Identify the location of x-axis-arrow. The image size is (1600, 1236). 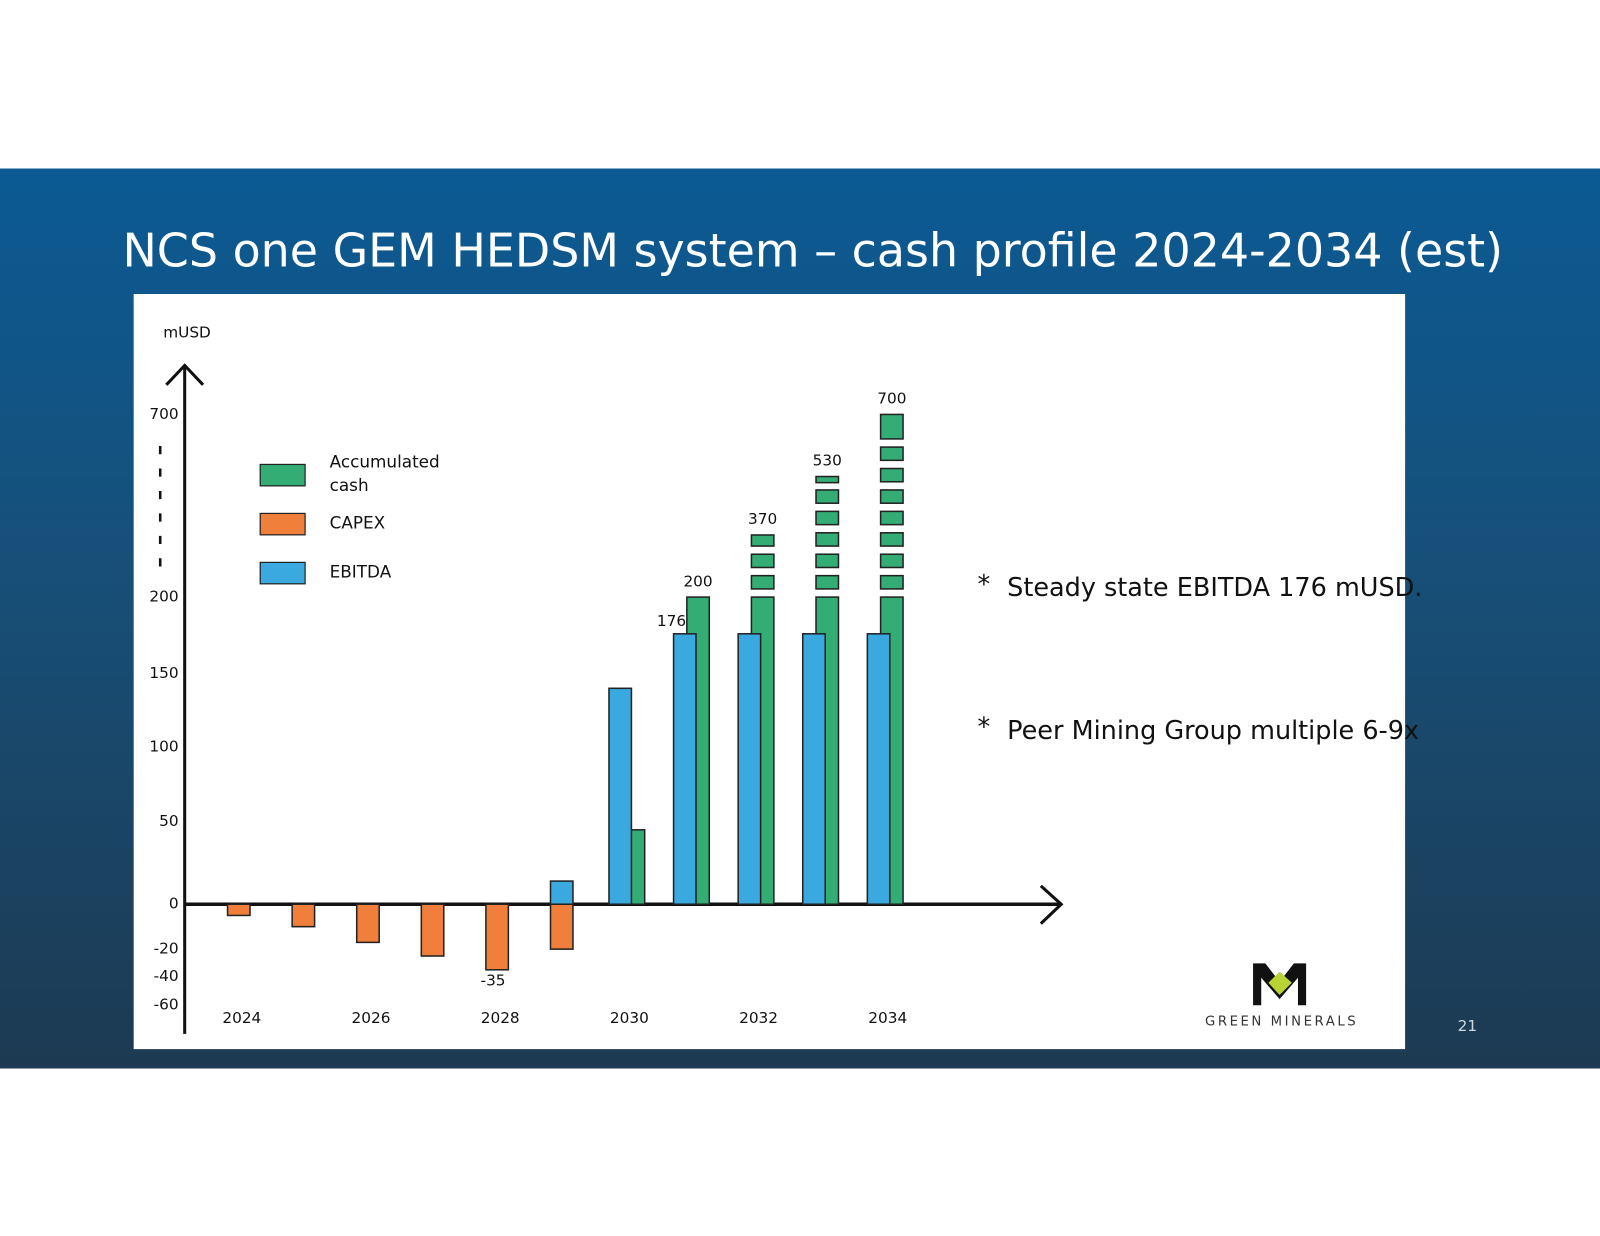
(1051, 904).